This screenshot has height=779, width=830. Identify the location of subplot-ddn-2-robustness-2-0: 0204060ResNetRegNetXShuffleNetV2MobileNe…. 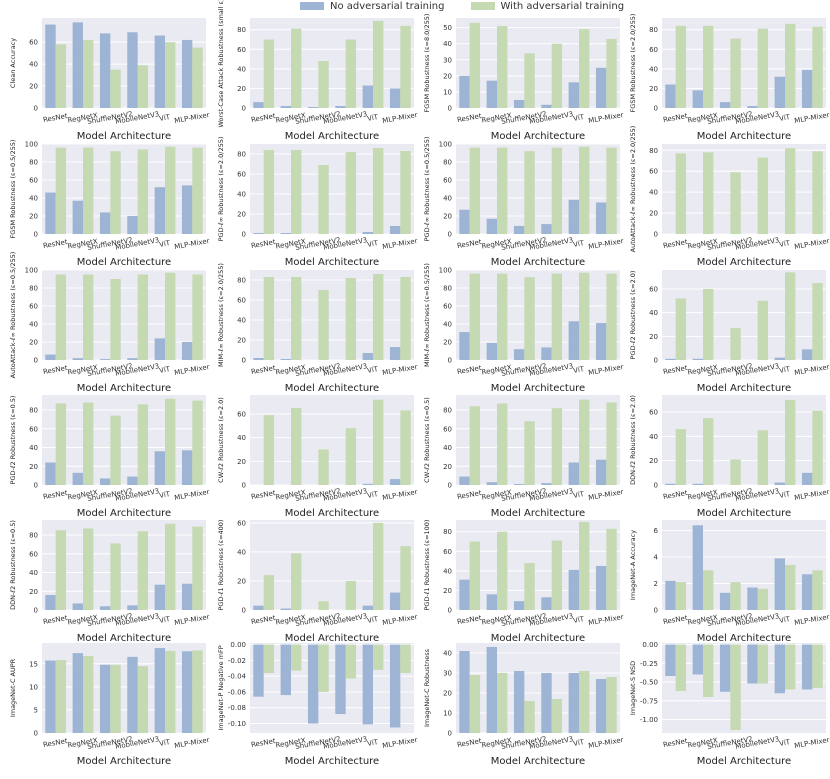
(729, 457).